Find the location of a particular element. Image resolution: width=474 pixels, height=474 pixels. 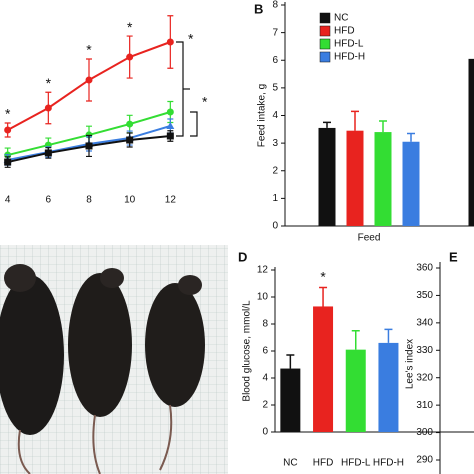

y-axis-label: Blood glucose, mmol/L is located at coordinates (247, 351).